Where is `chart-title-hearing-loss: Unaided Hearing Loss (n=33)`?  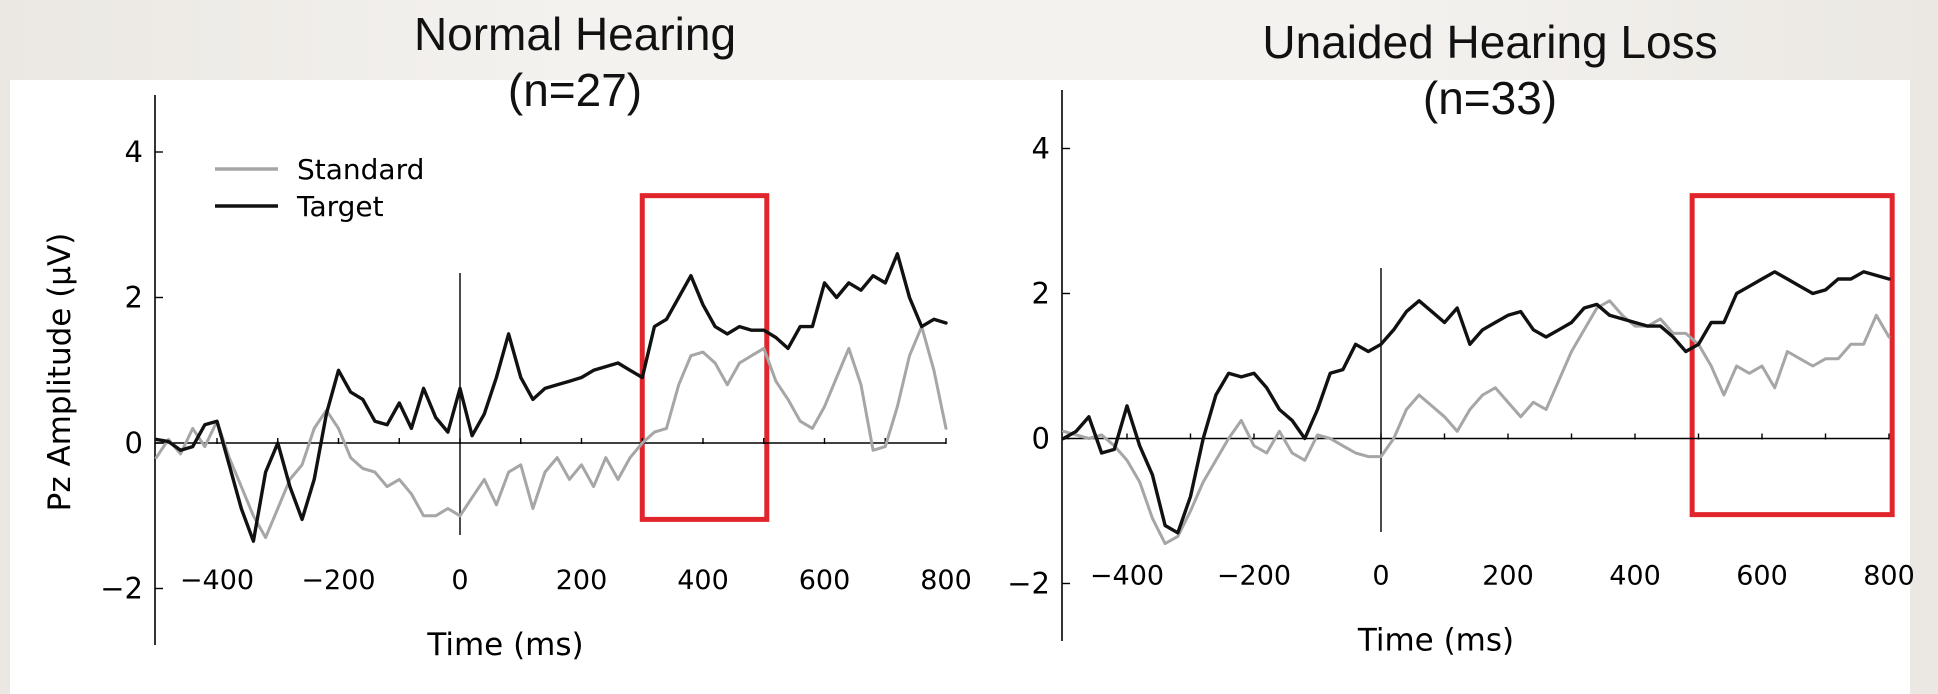
chart-title-hearing-loss: Unaided Hearing Loss (n=33) is located at coordinates (1490, 70).